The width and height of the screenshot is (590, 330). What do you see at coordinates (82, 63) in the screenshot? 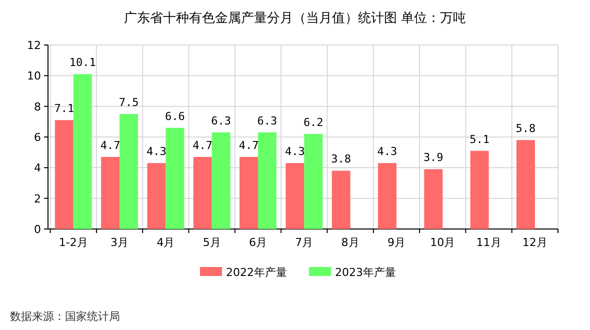
I see `data-label: 10.1` at bounding box center [82, 63].